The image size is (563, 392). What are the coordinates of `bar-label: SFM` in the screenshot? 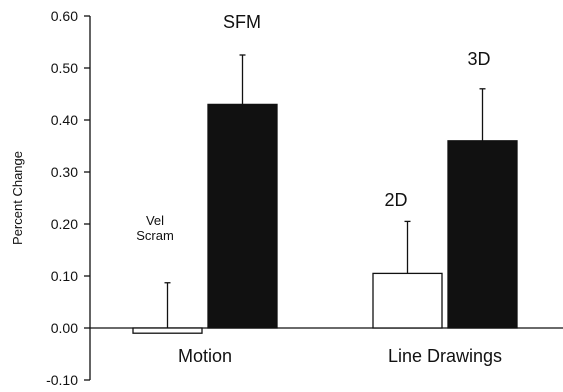 It's located at (242, 22).